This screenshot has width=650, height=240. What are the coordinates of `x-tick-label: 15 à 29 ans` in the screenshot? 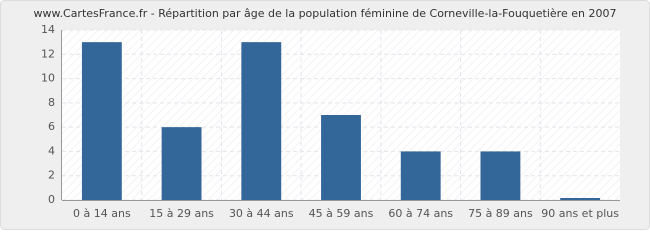 It's located at (181, 213).